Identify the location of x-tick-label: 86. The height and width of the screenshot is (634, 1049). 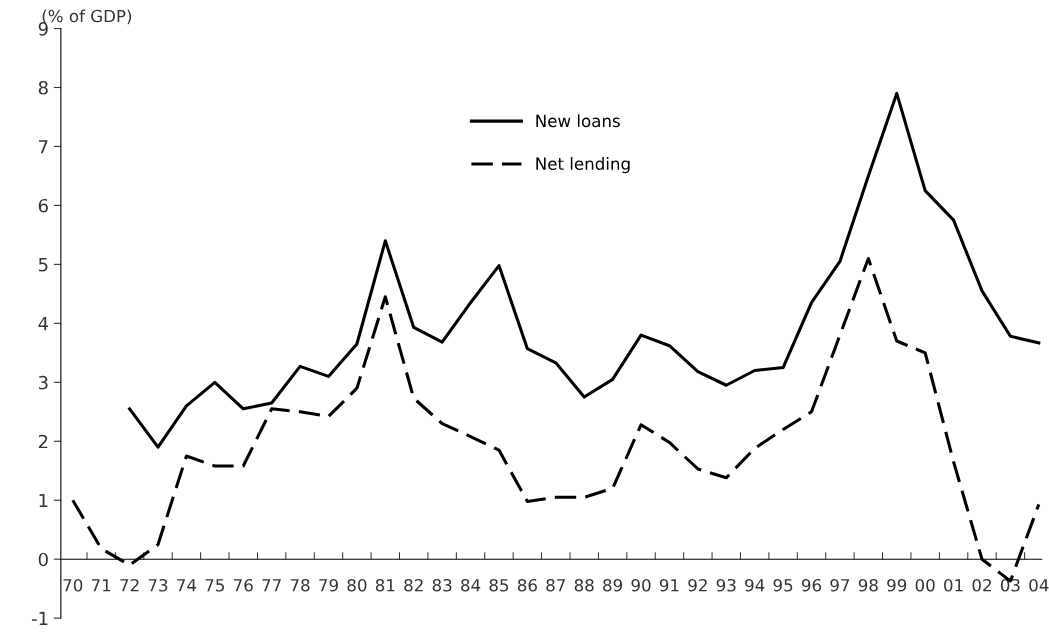
(527, 585).